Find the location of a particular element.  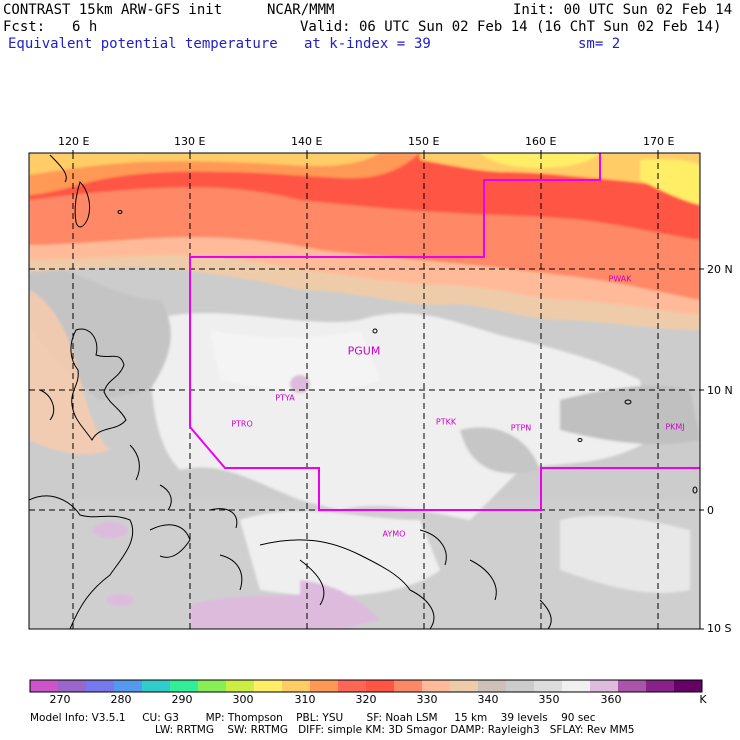

lon-label-150e: 150 E is located at coordinates (424, 141).